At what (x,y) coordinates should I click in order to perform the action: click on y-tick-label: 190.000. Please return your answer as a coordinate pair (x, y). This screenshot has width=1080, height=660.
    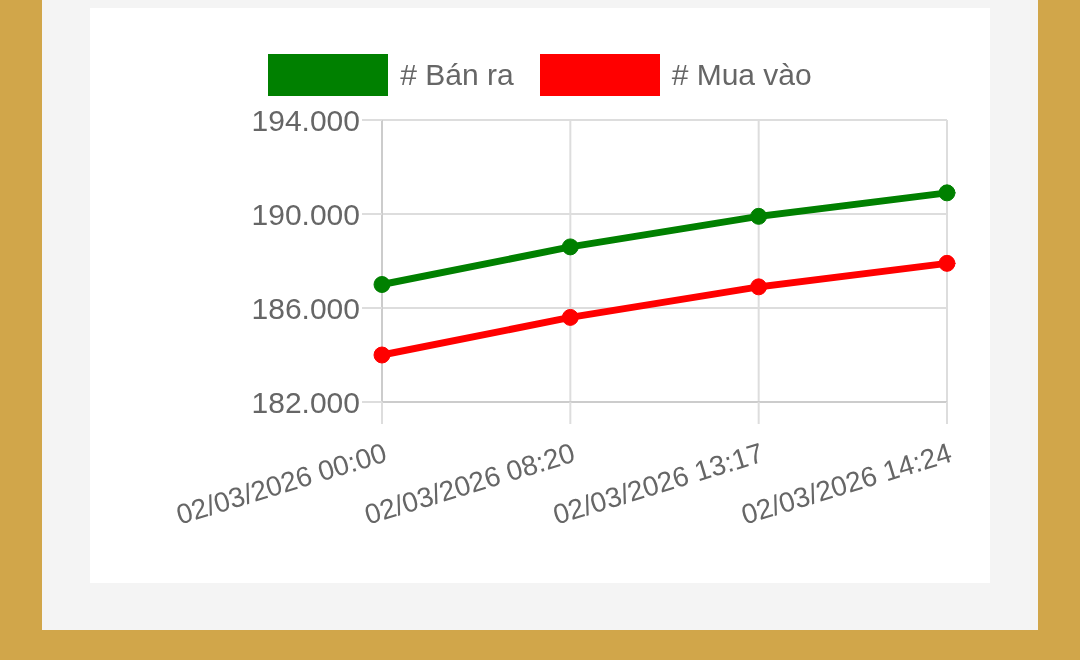
    Looking at the image, I should click on (305, 214).